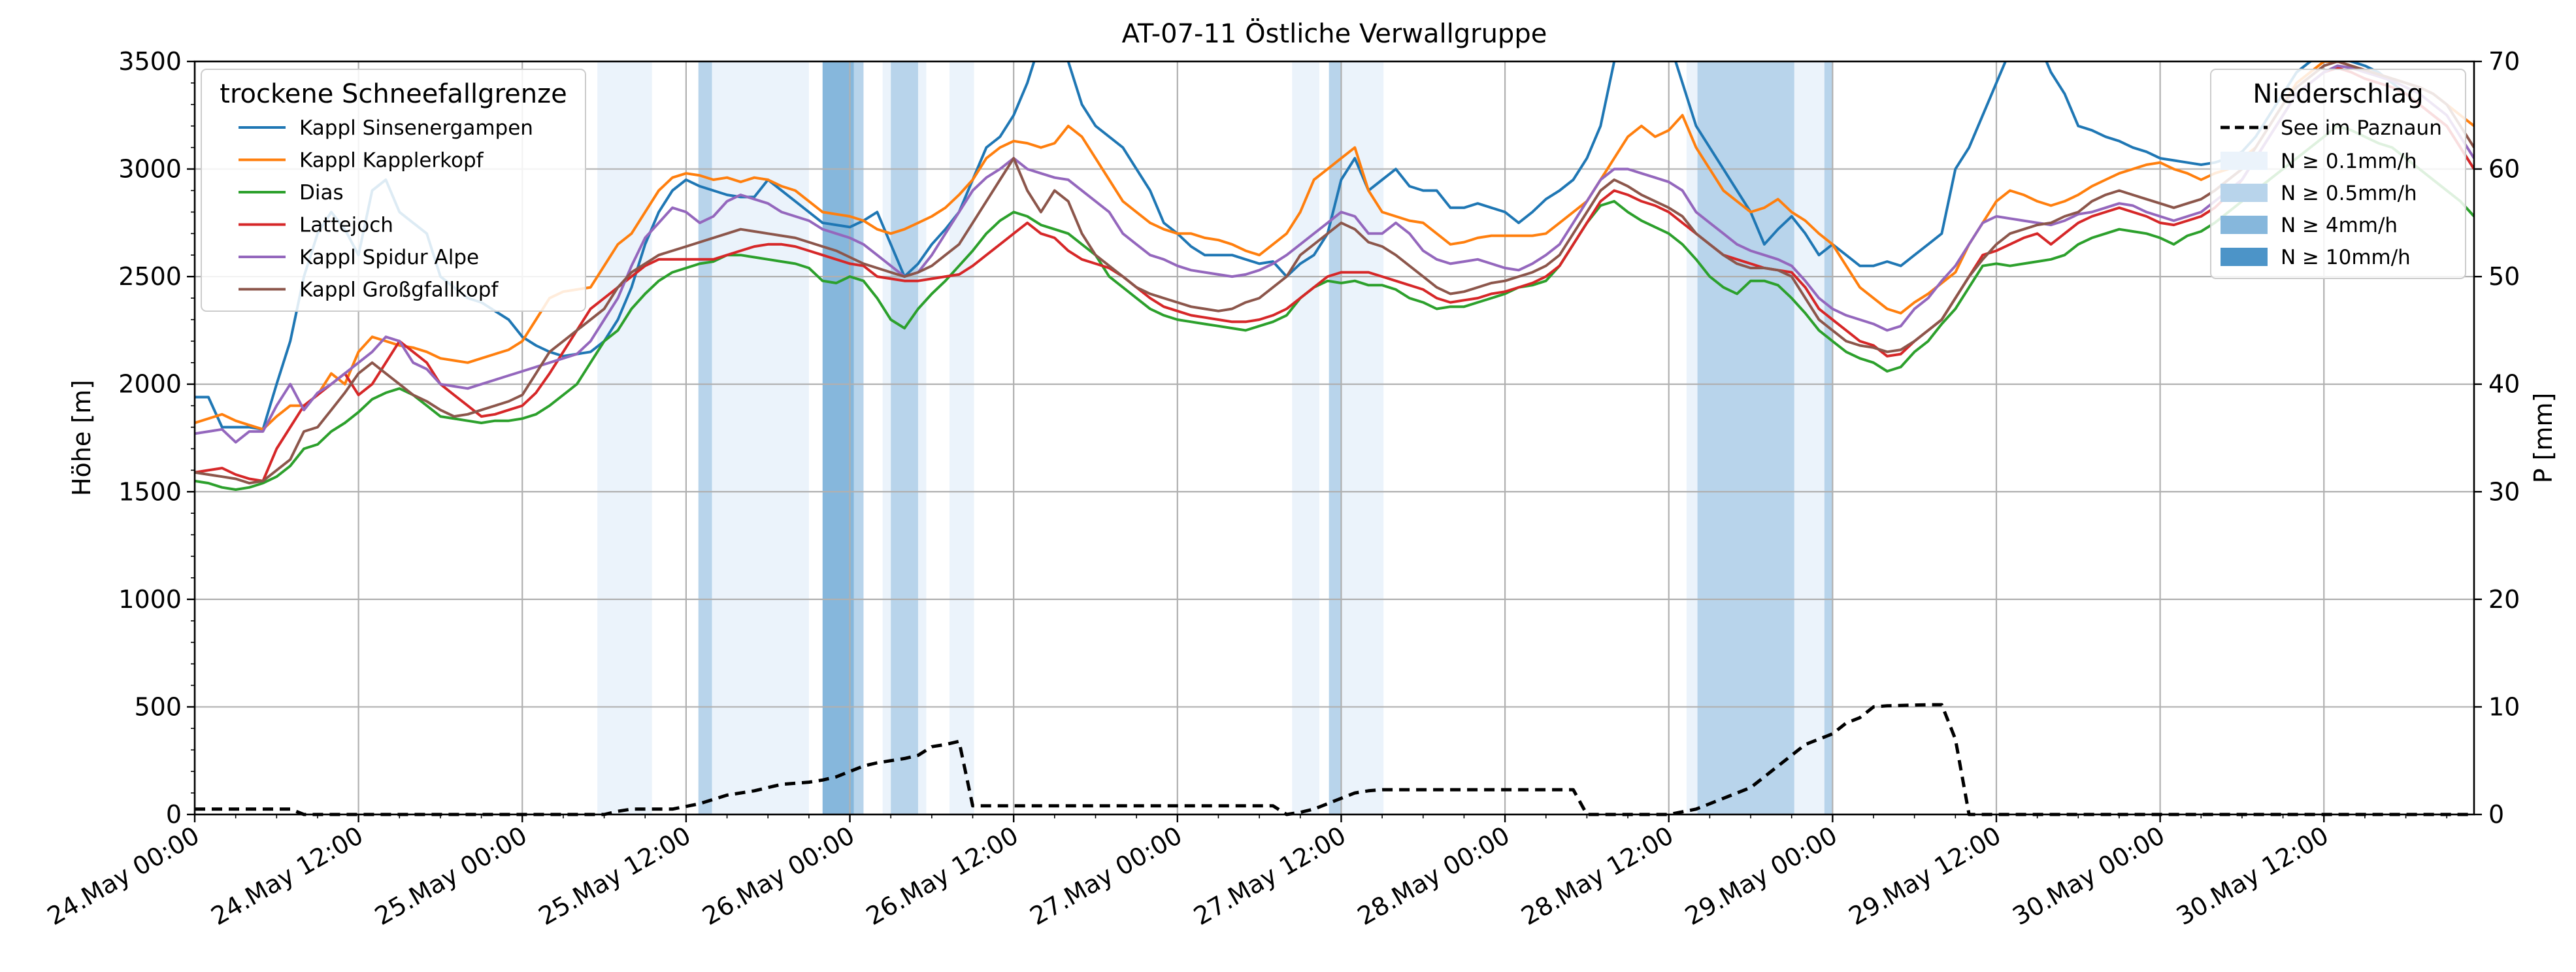 This screenshot has height=972, width=2576. Describe the element at coordinates (150, 385) in the screenshot. I see `ytick-left-label-4: 2000` at that location.